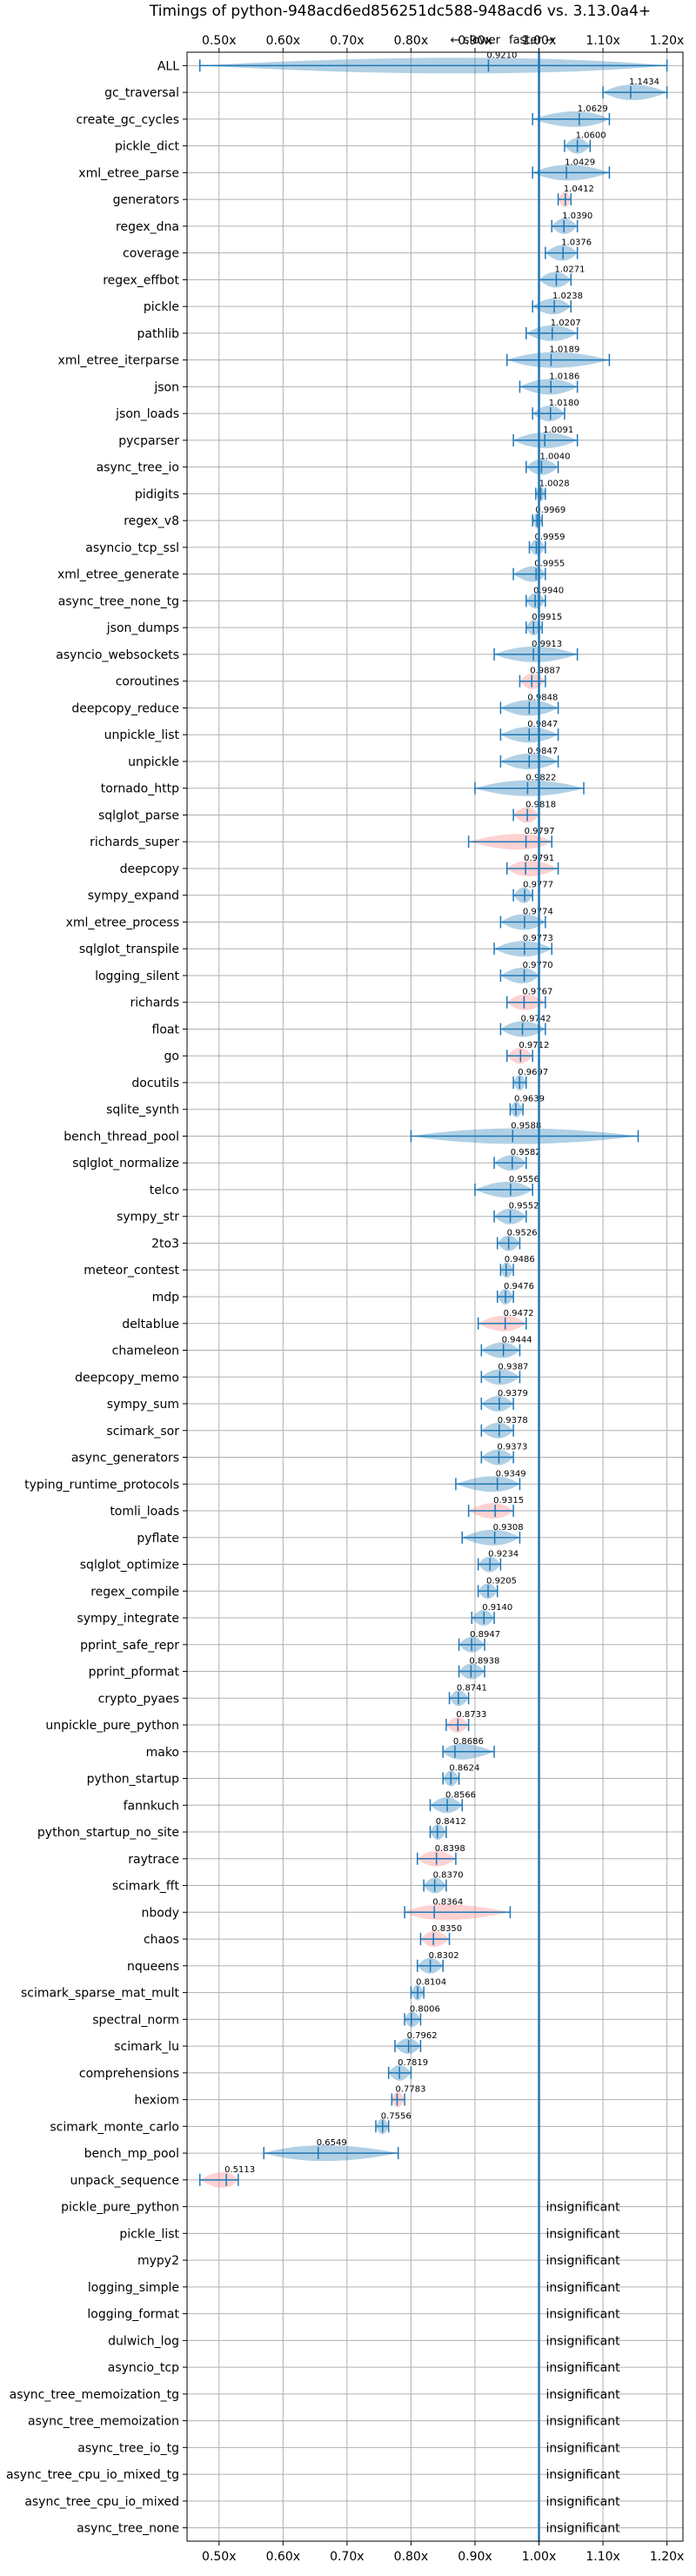  Describe the element at coordinates (550, 537) in the screenshot. I see `value-label: 0.9959` at that location.